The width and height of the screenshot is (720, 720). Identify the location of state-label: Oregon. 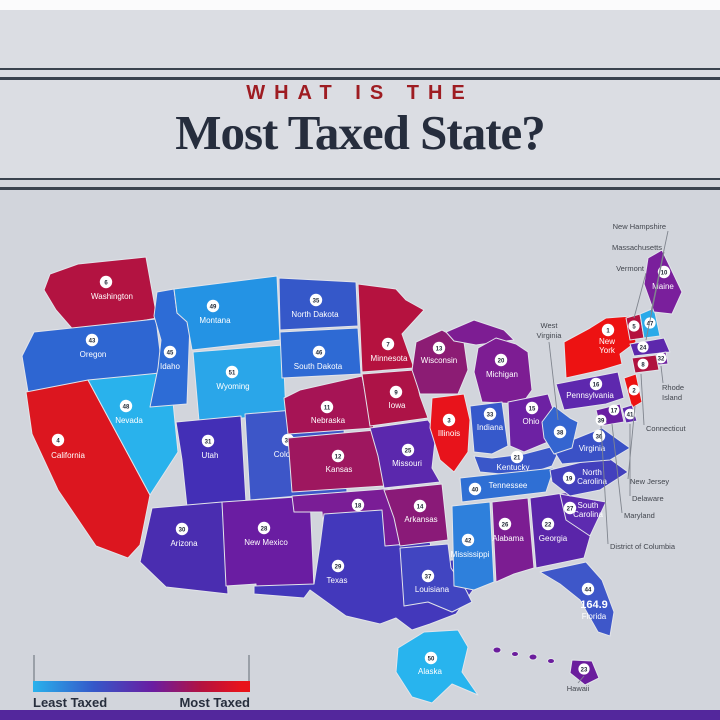
(93, 354).